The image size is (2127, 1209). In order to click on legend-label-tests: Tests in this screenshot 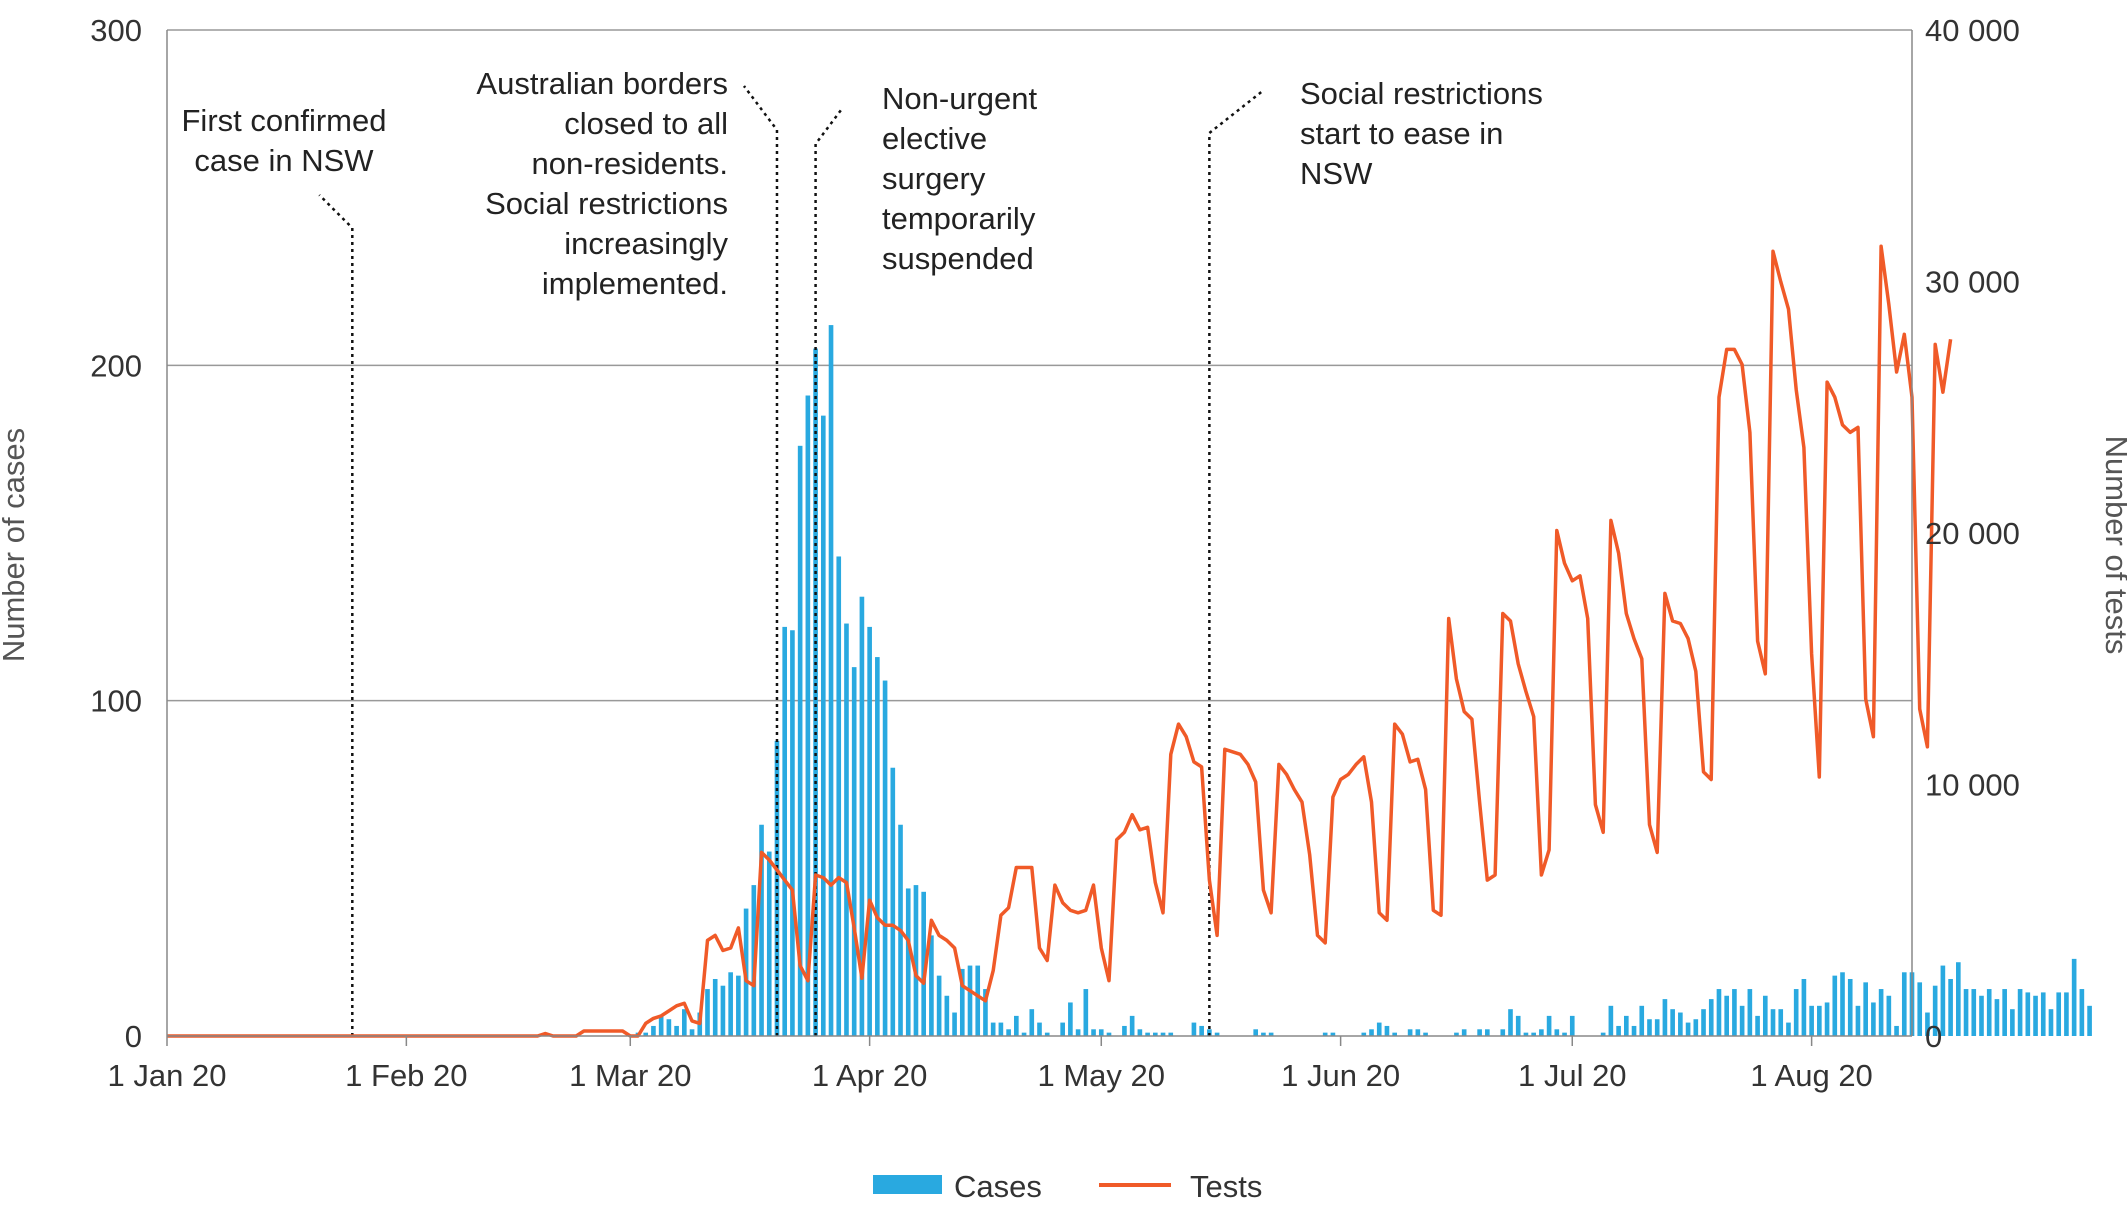, I will do `click(1226, 1186)`.